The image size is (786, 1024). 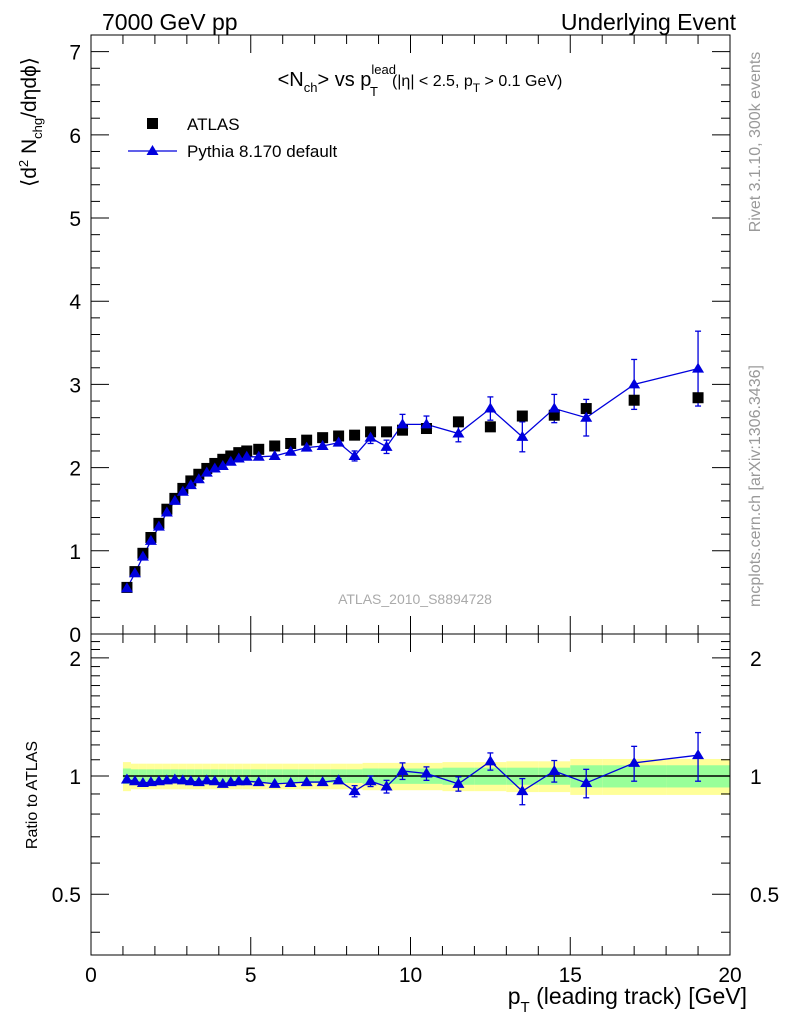 I want to click on ratio-line, so click(x=412, y=773).